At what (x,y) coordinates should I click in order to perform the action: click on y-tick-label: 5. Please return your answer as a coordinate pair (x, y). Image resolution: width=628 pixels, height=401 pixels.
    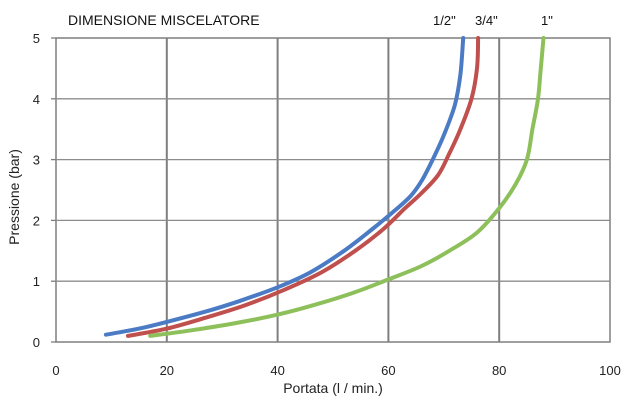
    Looking at the image, I should click on (36, 38).